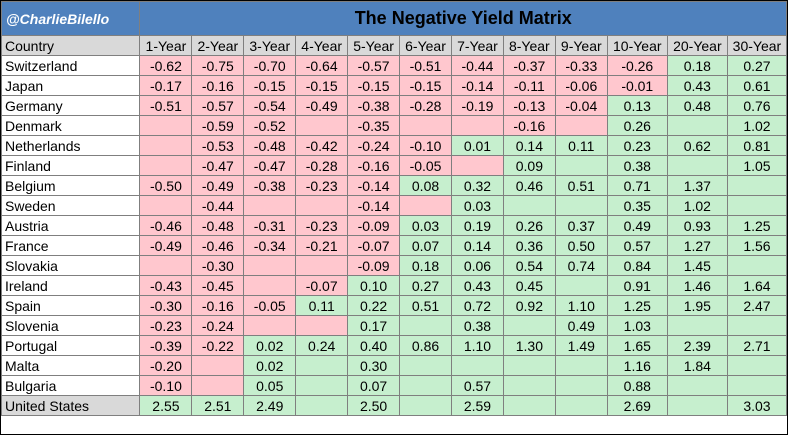 Image resolution: width=788 pixels, height=435 pixels. Describe the element at coordinates (637, 405) in the screenshot. I see `yield-cell: 2.69` at that location.